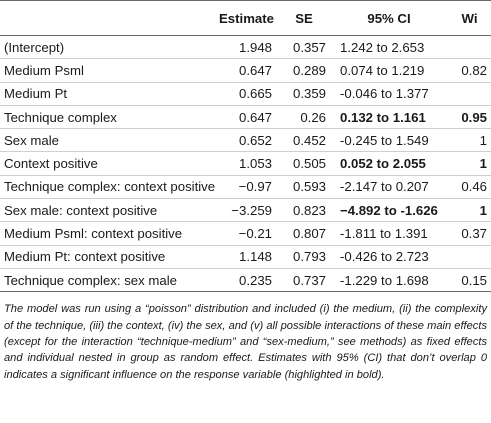 This screenshot has width=491, height=423. I want to click on cell-estimate: −0.21, so click(255, 234).